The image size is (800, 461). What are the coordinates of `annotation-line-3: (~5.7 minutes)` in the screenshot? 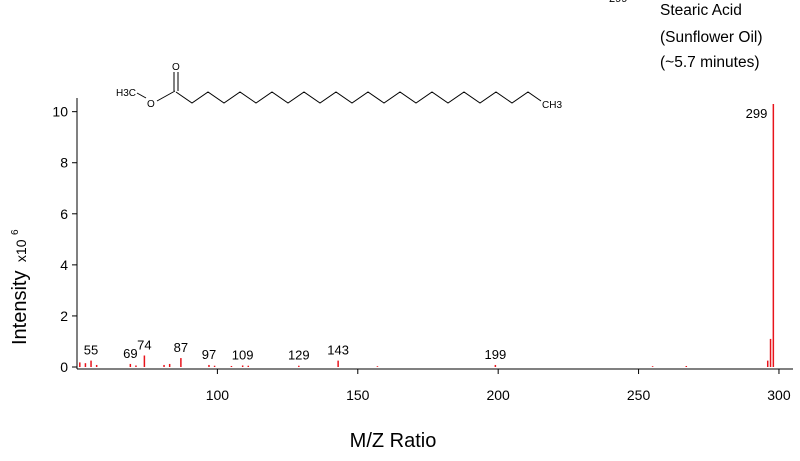 It's located at (710, 62).